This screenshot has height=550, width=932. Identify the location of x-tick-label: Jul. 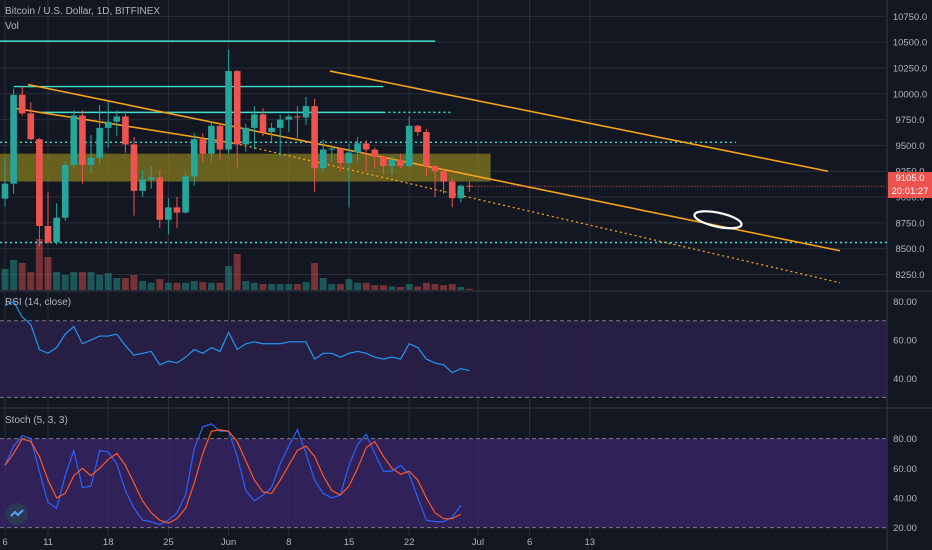
(478, 542).